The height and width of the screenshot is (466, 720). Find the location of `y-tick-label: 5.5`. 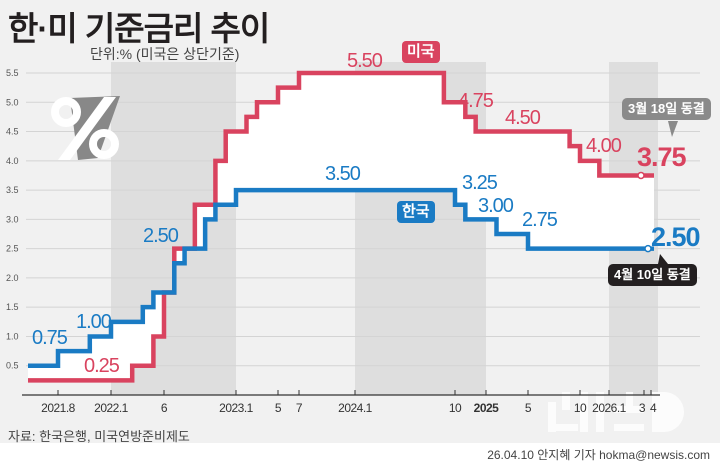

y-tick-label: 5.5 is located at coordinates (12, 73).